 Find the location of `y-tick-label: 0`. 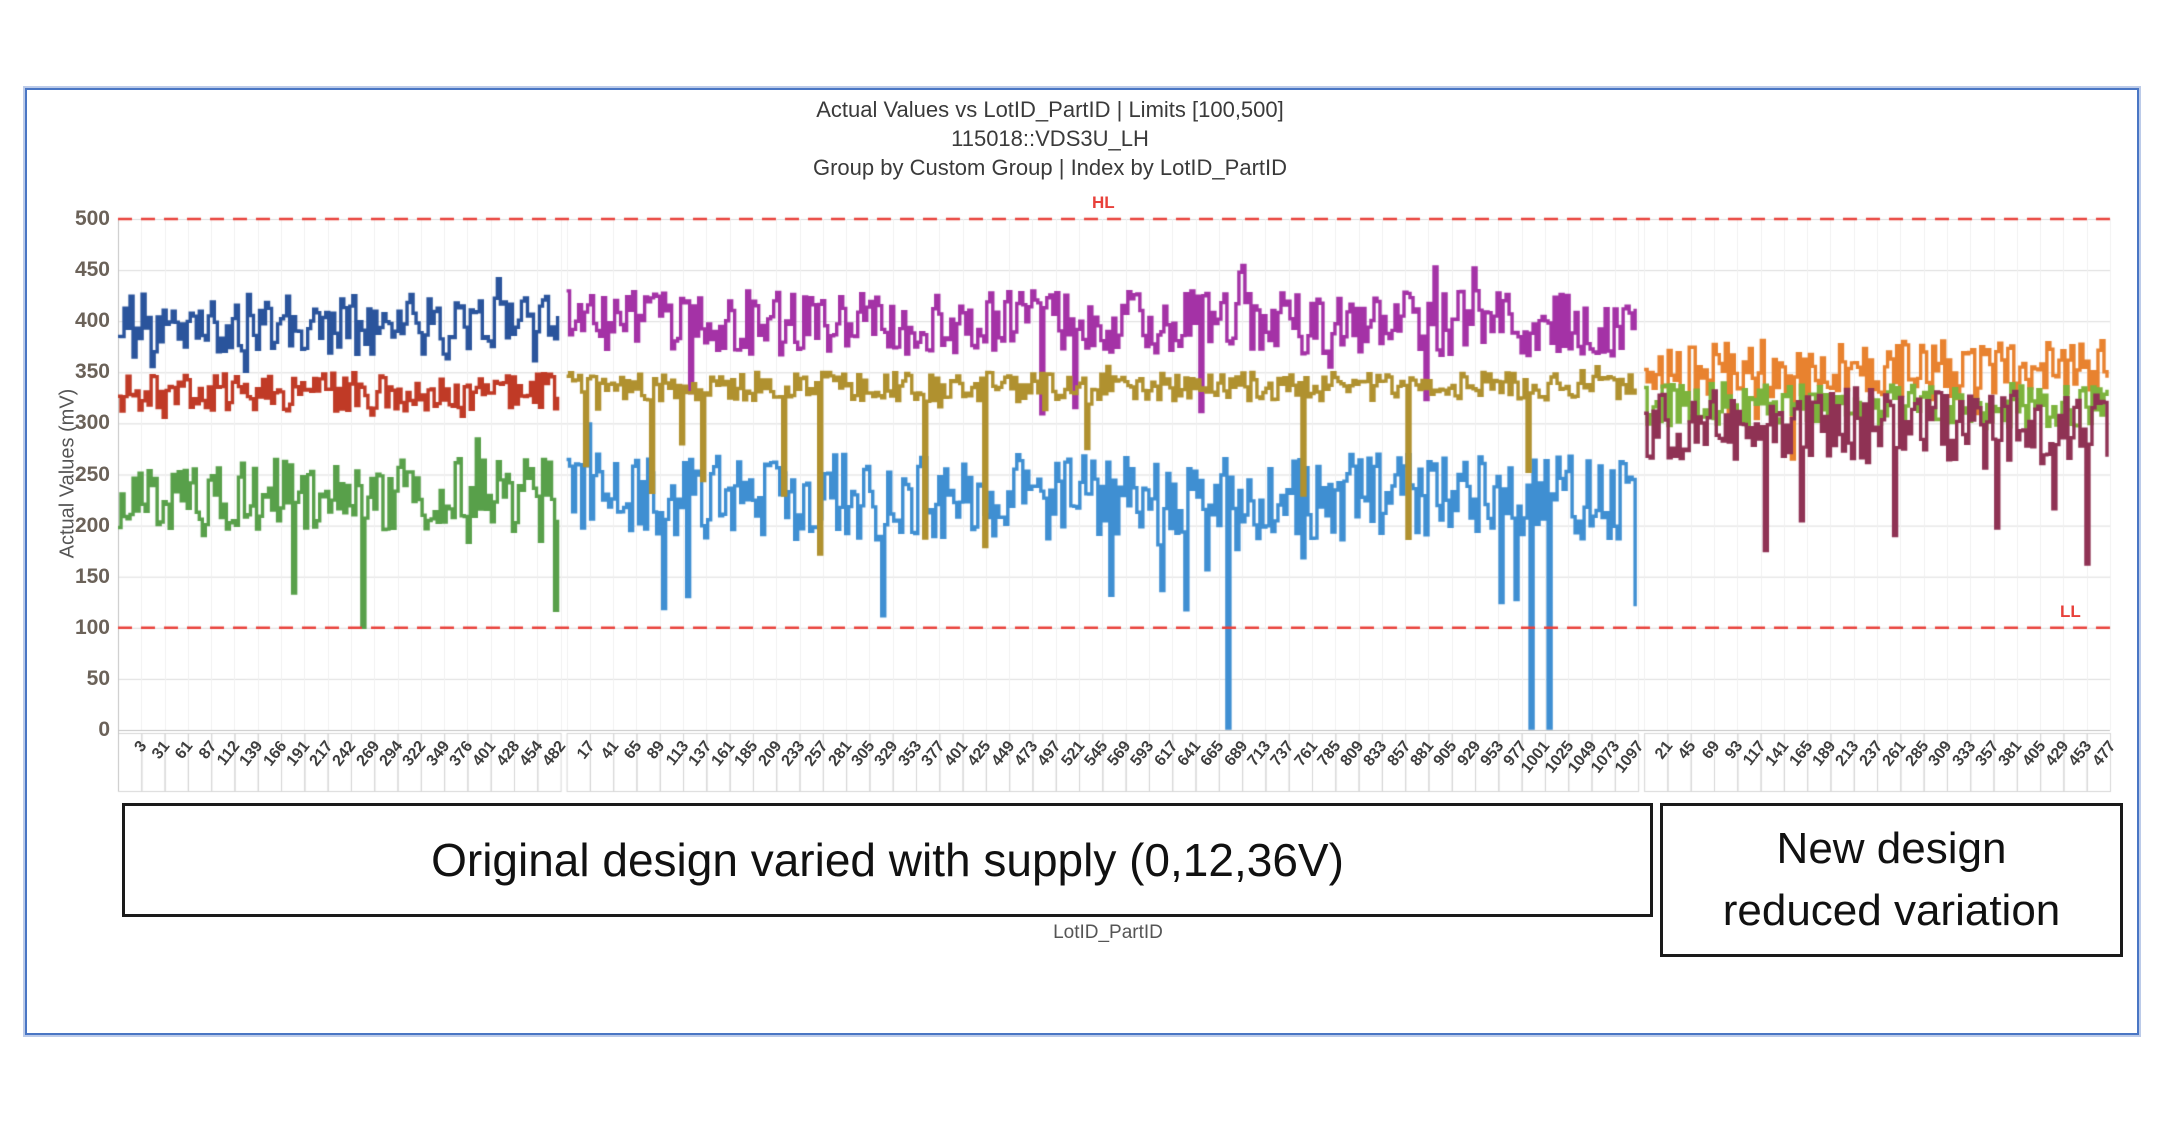

y-tick-label: 0 is located at coordinates (104, 729).